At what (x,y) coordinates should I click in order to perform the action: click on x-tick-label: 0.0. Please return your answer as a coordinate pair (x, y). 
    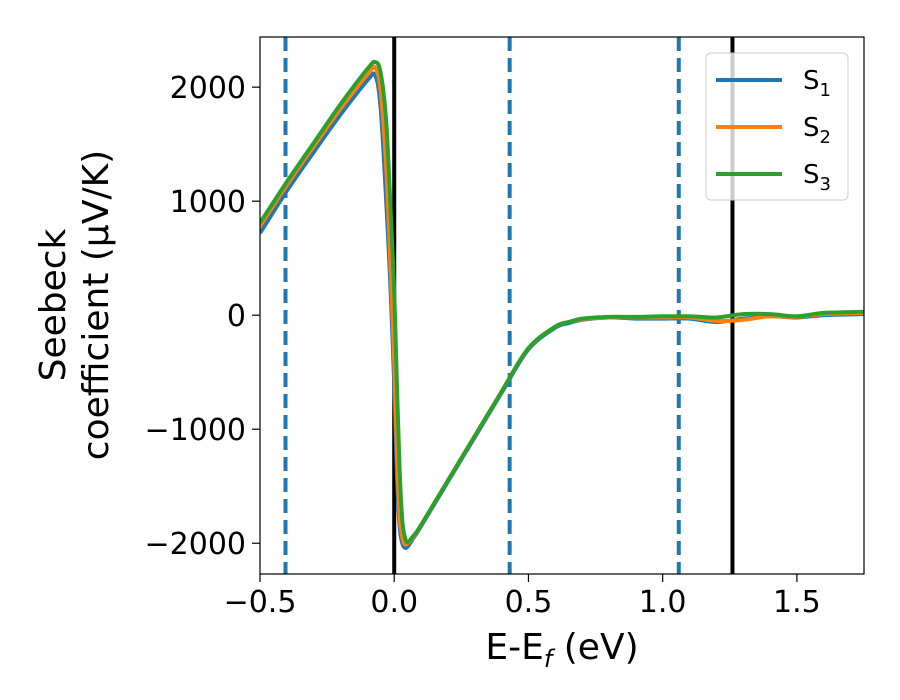
    Looking at the image, I should click on (394, 602).